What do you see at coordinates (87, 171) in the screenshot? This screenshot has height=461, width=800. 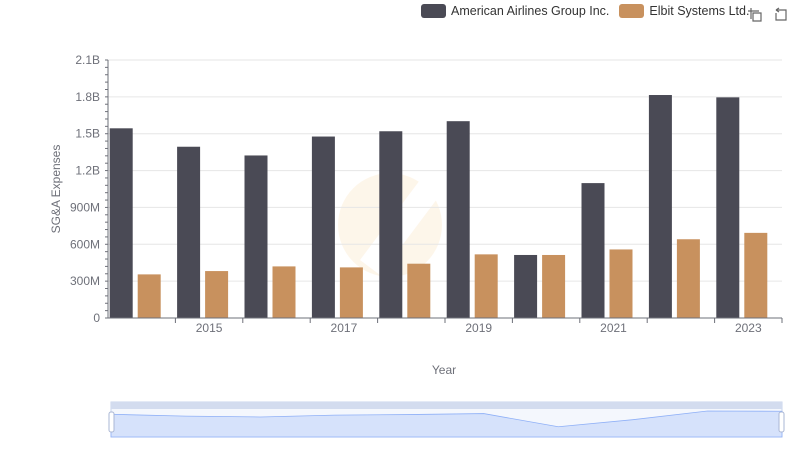 I see `y-tick-label: 1.2B` at bounding box center [87, 171].